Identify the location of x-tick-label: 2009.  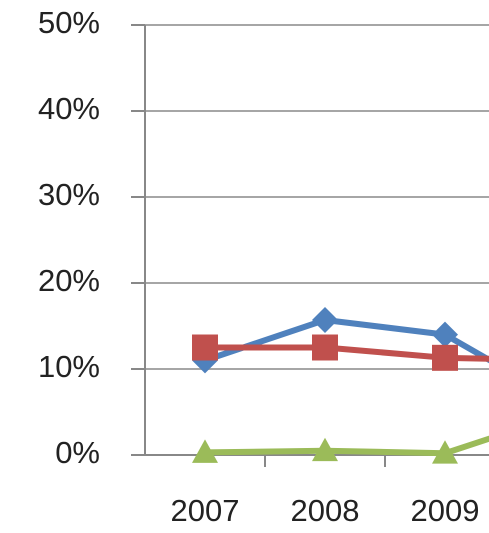
(445, 510).